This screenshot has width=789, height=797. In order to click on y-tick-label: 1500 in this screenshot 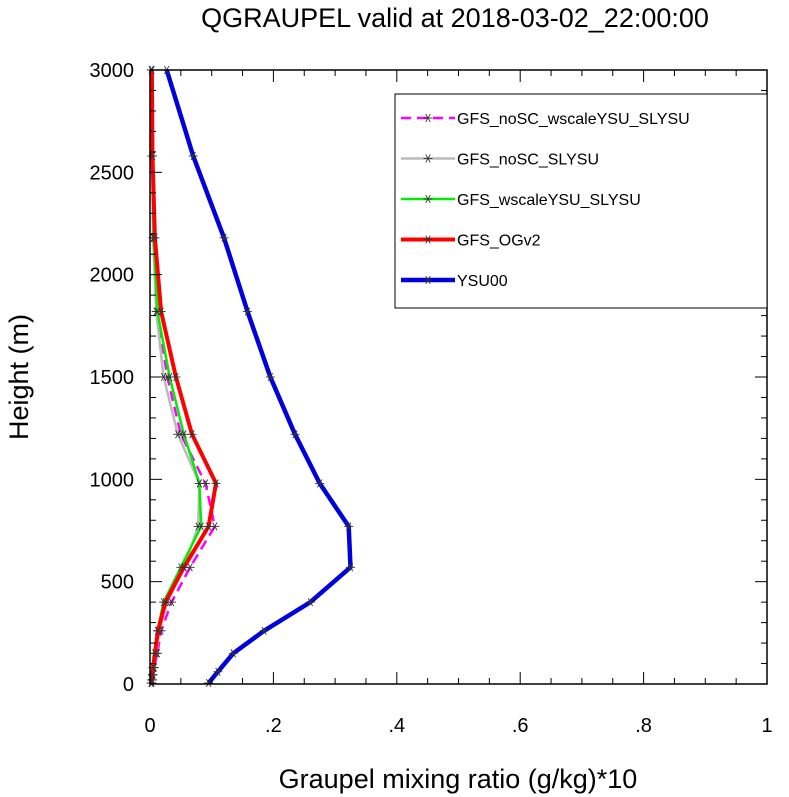, I will do `click(112, 378)`.